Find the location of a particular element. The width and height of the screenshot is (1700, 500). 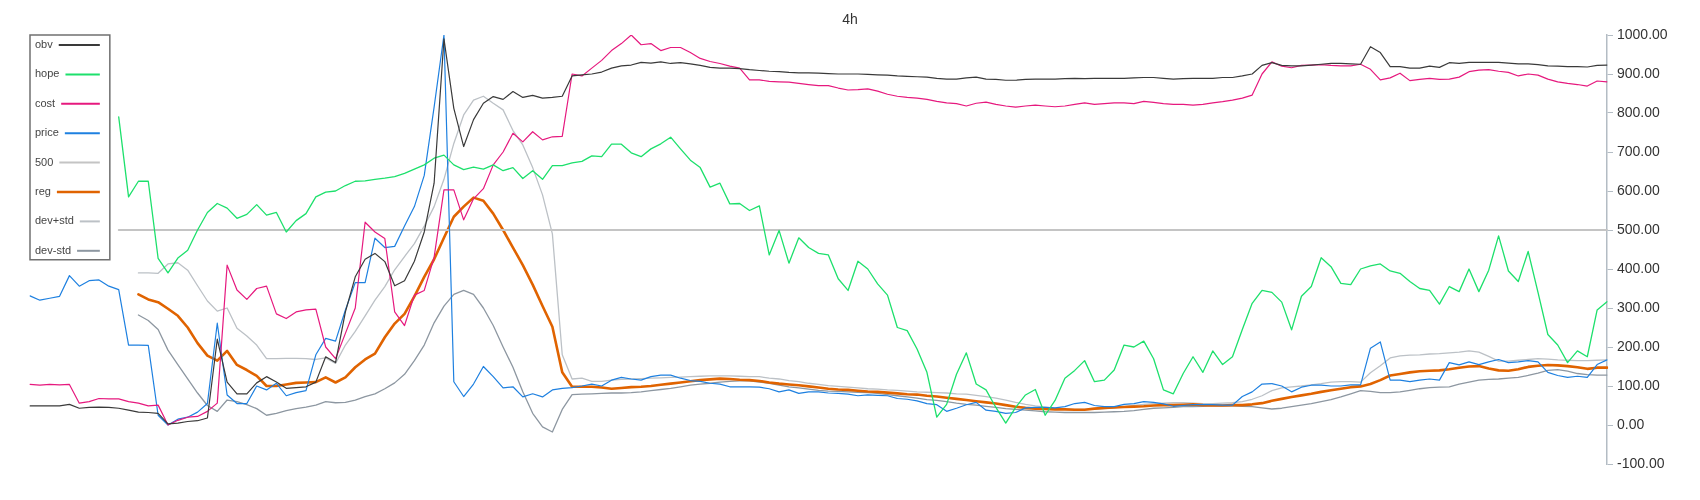

y-tick-label: 500.00 is located at coordinates (1639, 228).